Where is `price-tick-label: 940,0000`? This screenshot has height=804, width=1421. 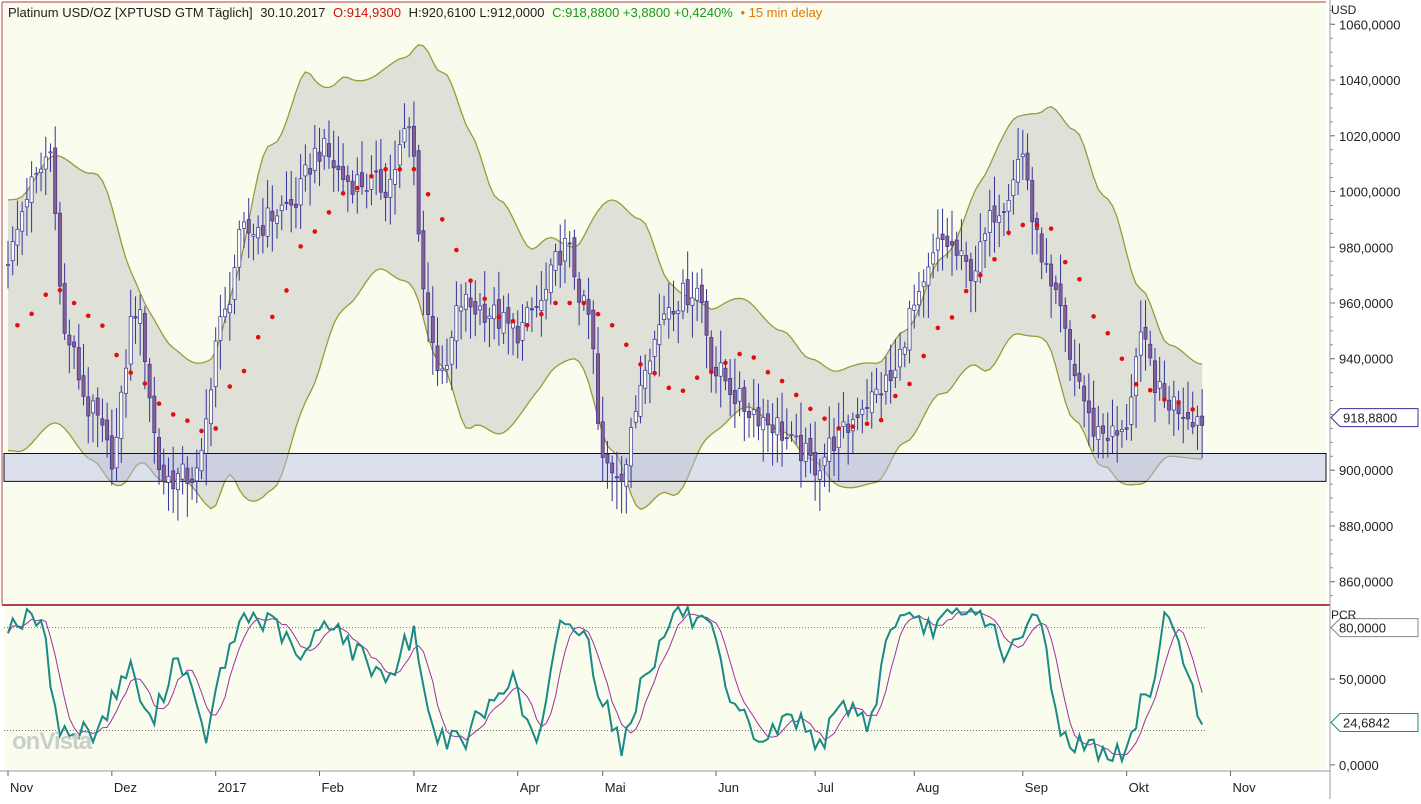
price-tick-label: 940,0000 is located at coordinates (1366, 359).